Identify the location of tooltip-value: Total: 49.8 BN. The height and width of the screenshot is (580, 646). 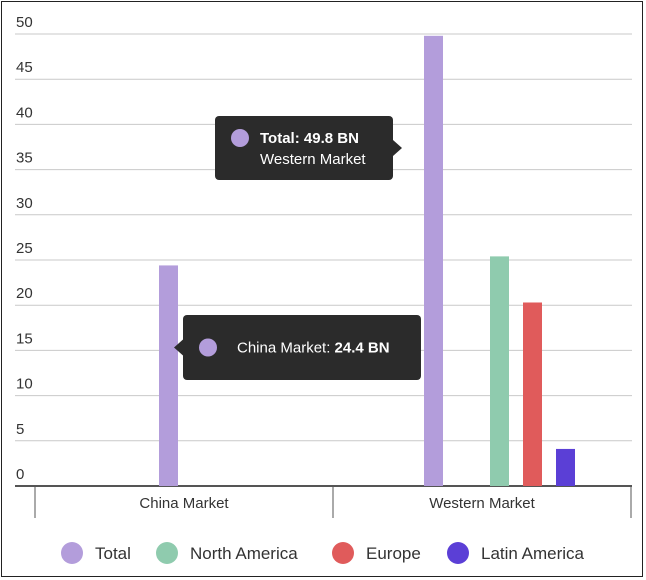
(309, 138).